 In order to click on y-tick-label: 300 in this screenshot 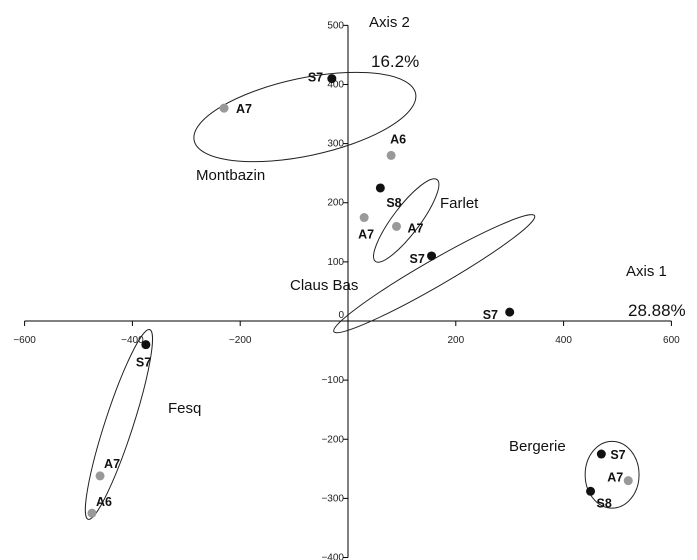, I will do `click(335, 144)`.